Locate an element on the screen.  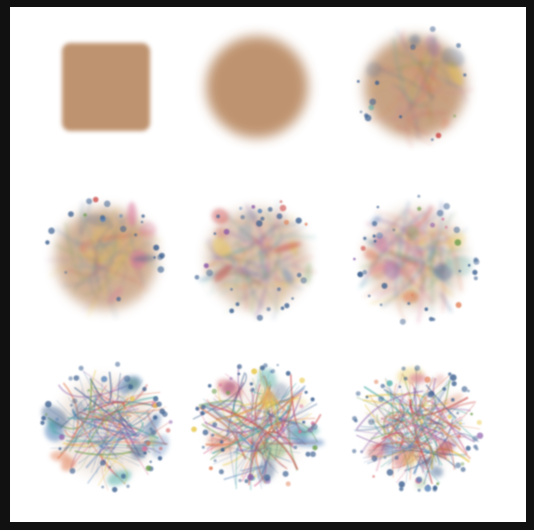
blob-square is located at coordinates (106, 87).